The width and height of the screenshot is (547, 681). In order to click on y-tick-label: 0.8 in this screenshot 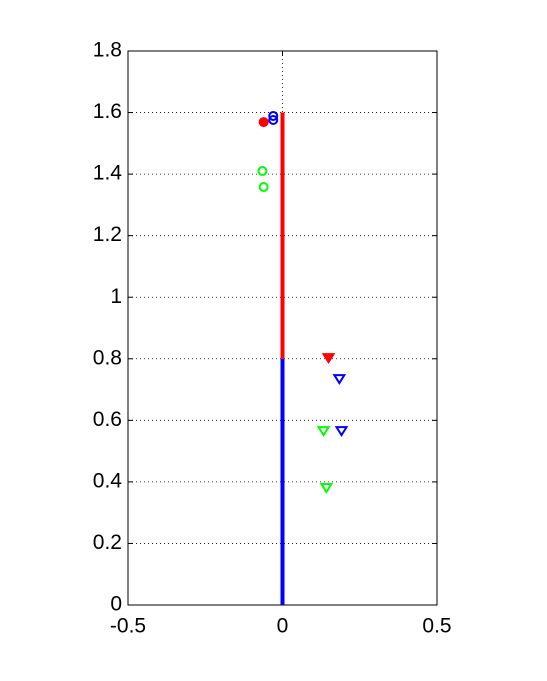, I will do `click(107, 357)`.